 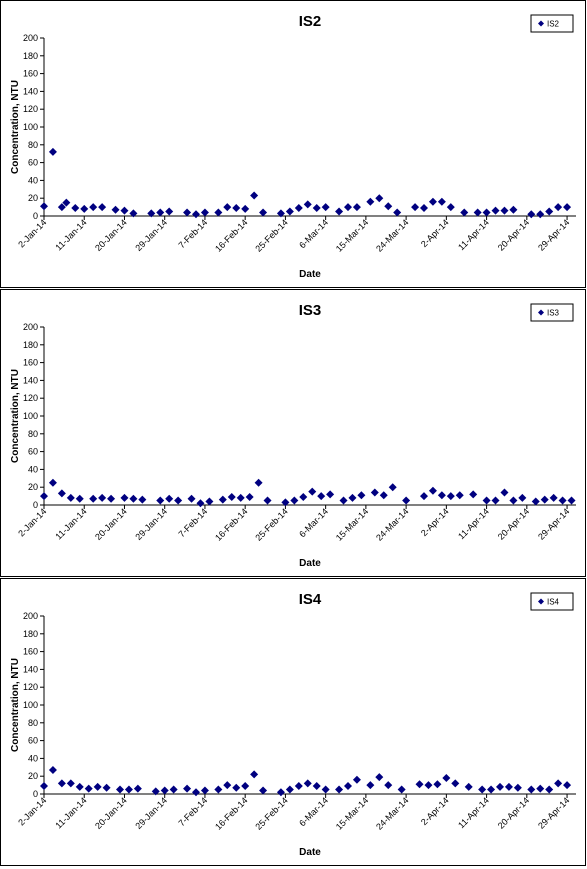 I want to click on y-tick-label: 100, so click(x=30, y=127).